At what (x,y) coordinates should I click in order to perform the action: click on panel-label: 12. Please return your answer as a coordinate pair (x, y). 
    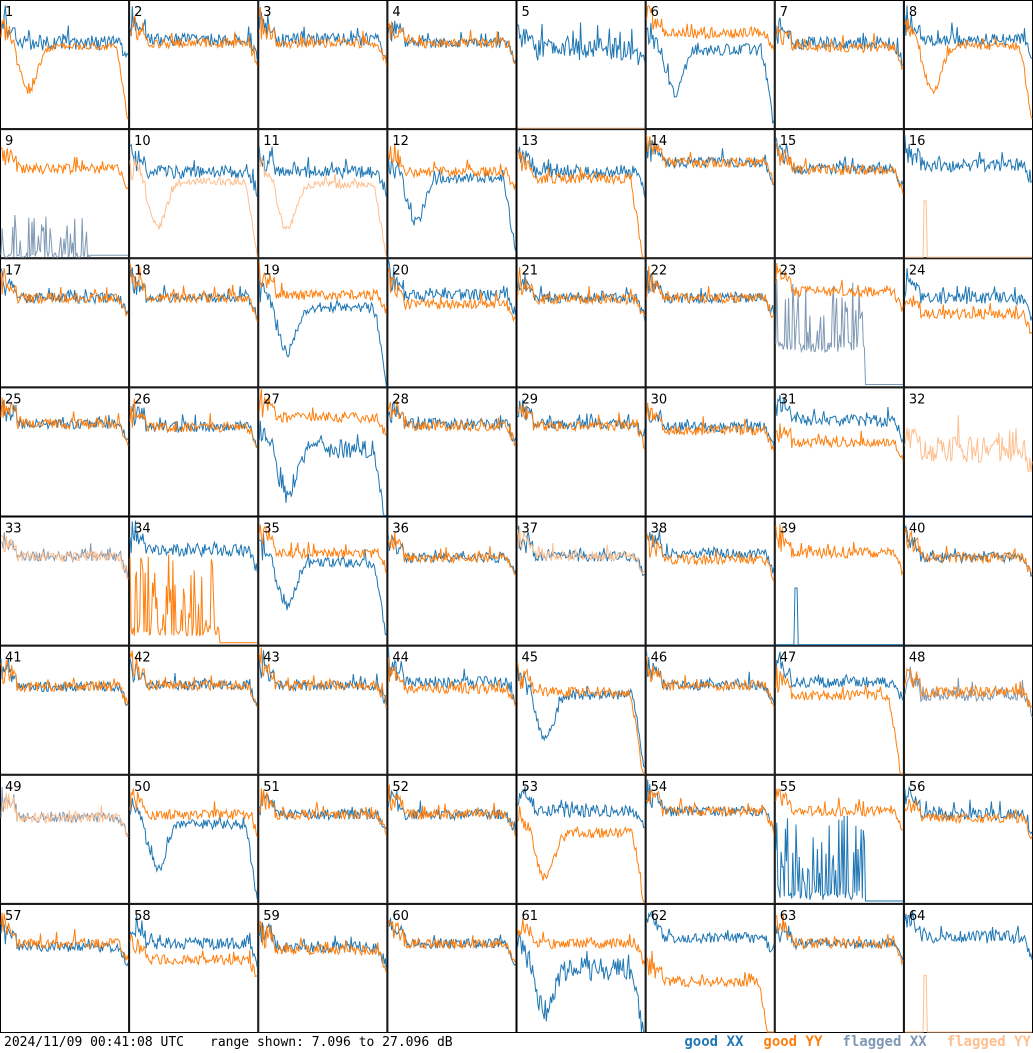
    Looking at the image, I should click on (400, 141).